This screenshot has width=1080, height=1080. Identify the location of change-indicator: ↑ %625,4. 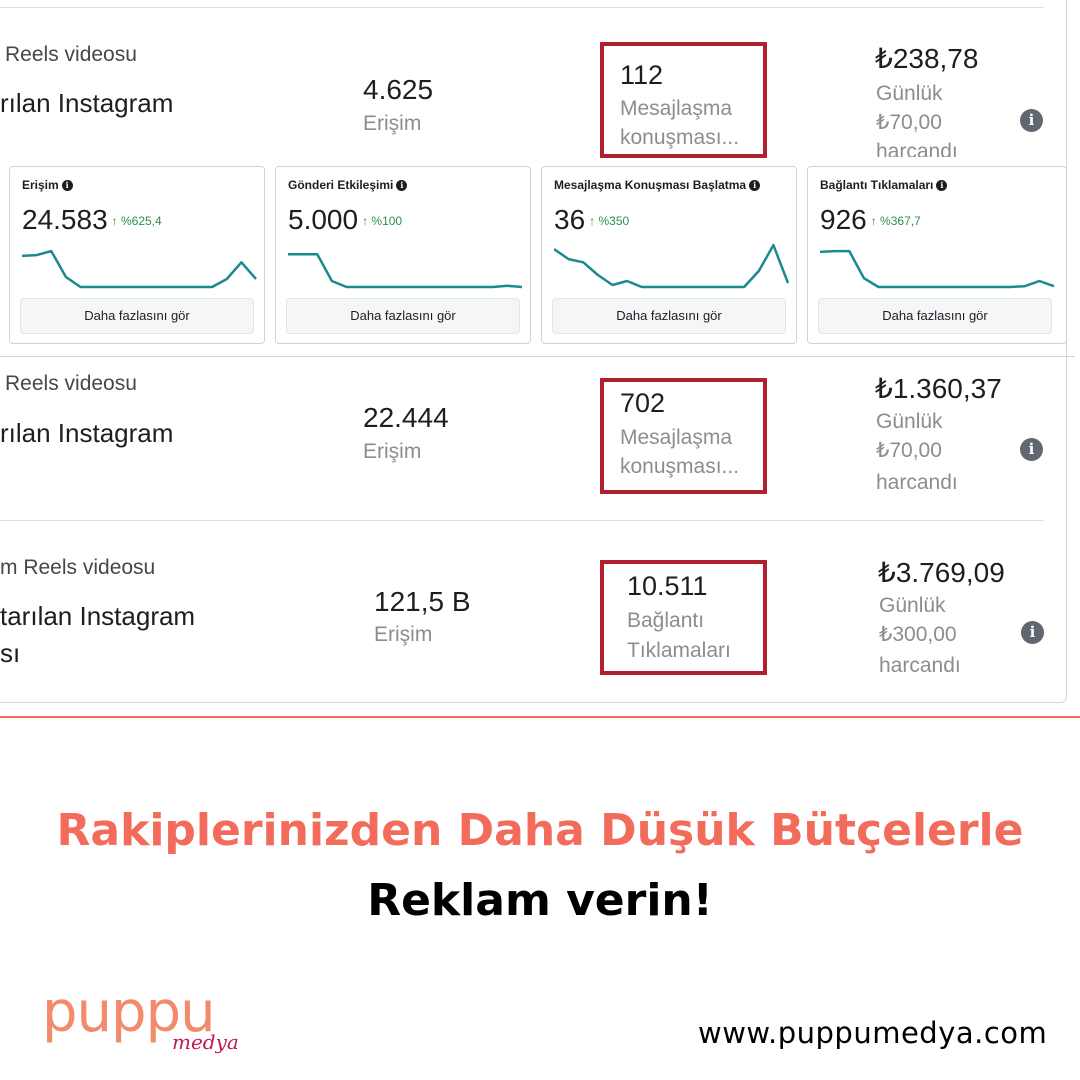
(136, 221).